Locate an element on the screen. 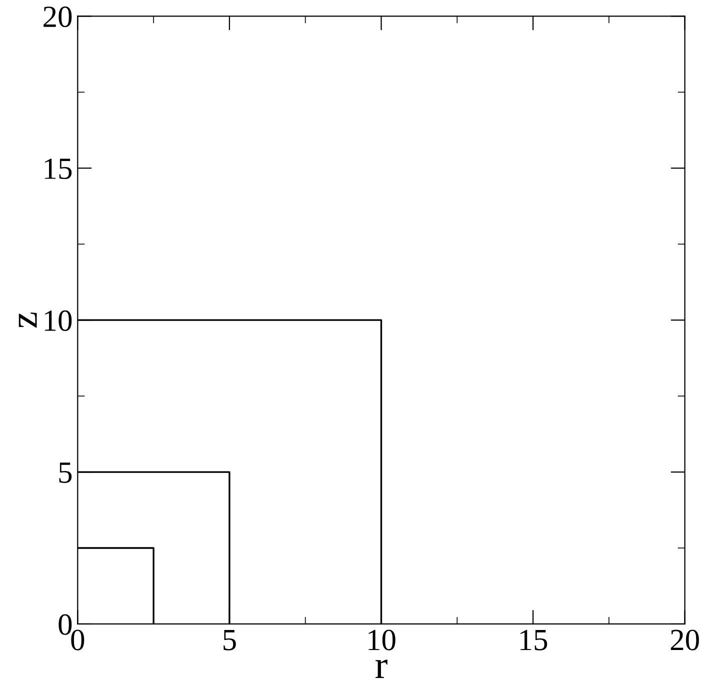 Image resolution: width=706 pixels, height=693 pixels. x-tick-label: 10 is located at coordinates (382, 640).